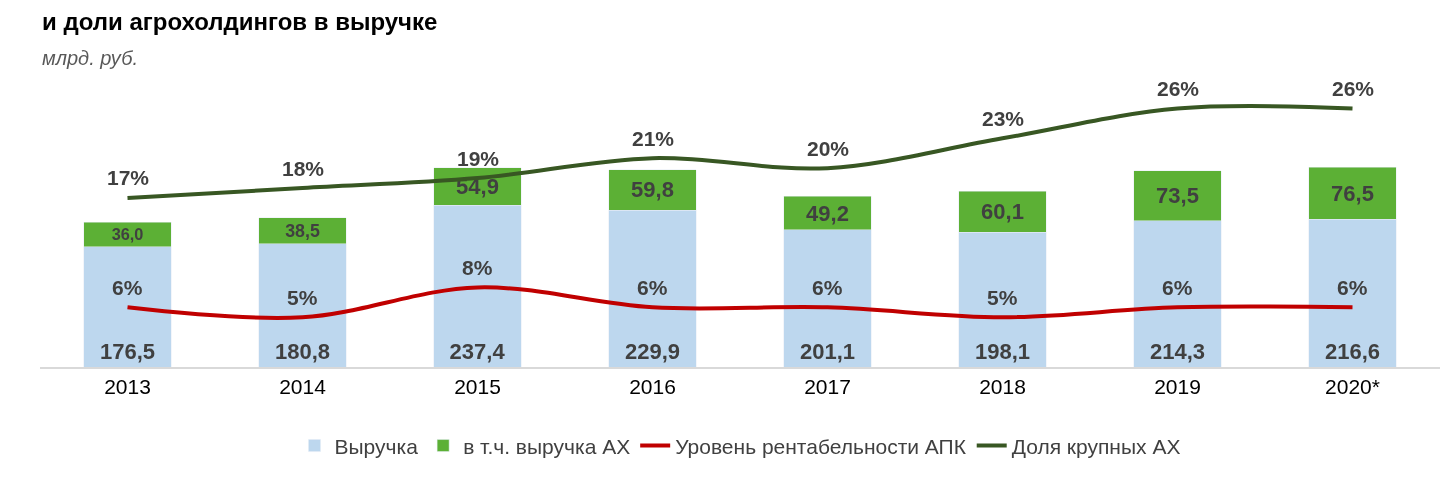 This screenshot has width=1455, height=478. What do you see at coordinates (302, 230) in the screenshot?
I see `data-label: 38,5` at bounding box center [302, 230].